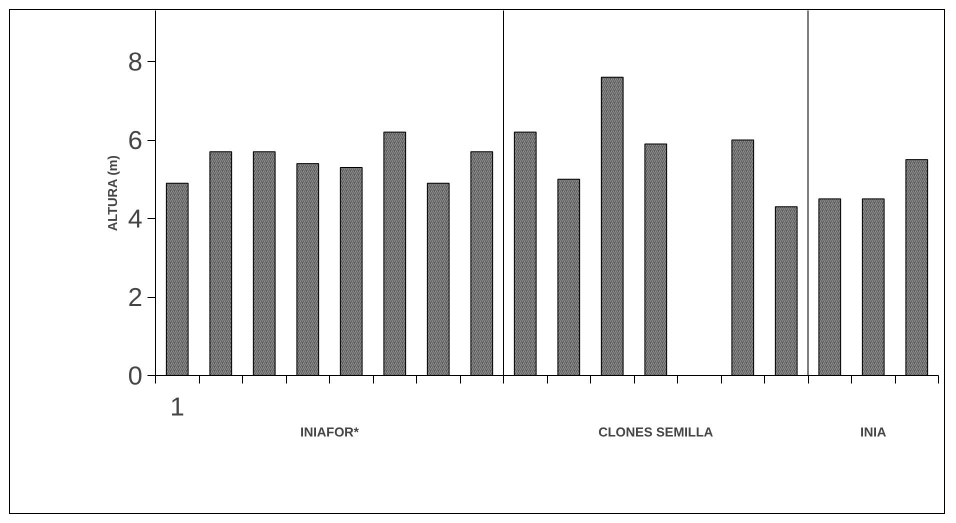 The image size is (956, 523). What do you see at coordinates (656, 432) in the screenshot?
I see `text: CLONES SEMILLA` at bounding box center [656, 432].